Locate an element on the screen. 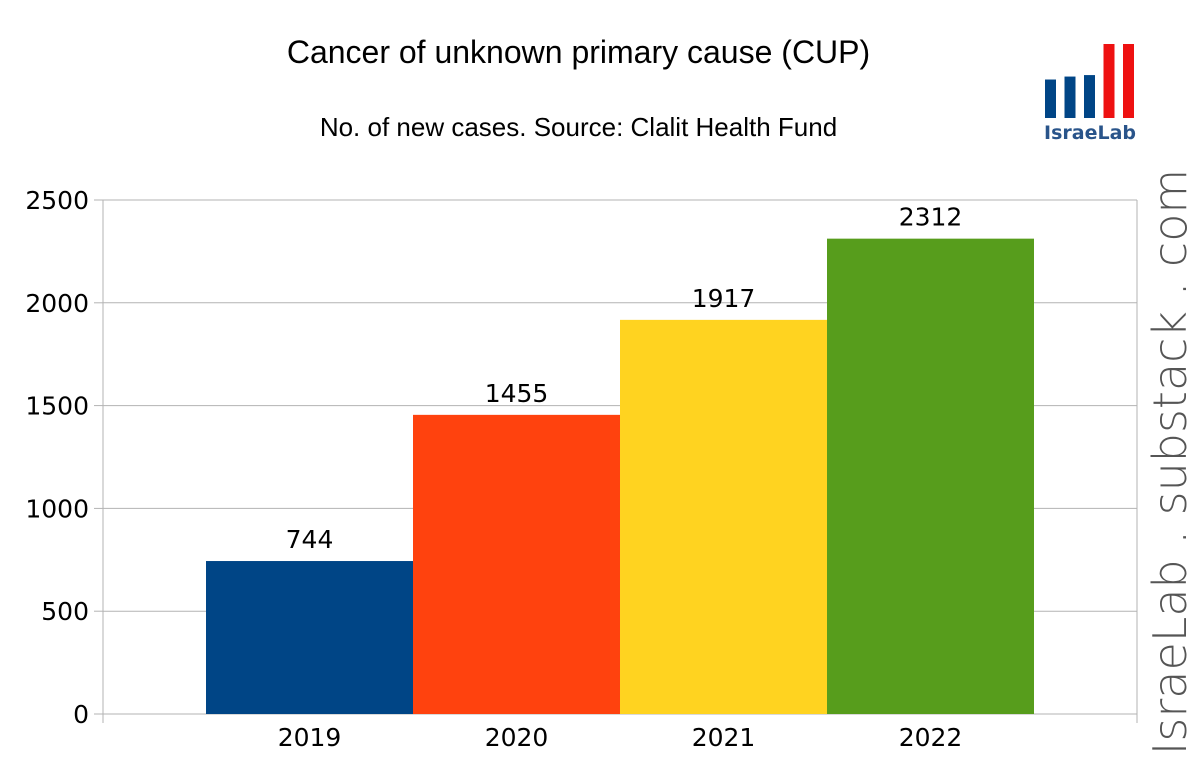  y-tick-label: 0 is located at coordinates (81, 714).